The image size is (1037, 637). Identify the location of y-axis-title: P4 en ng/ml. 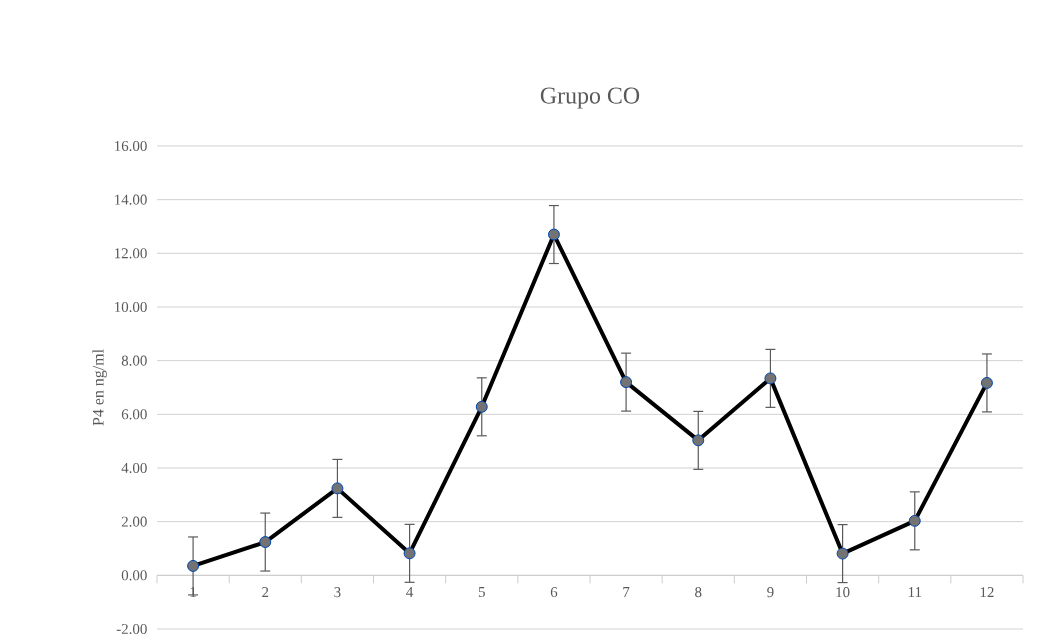
(99, 387).